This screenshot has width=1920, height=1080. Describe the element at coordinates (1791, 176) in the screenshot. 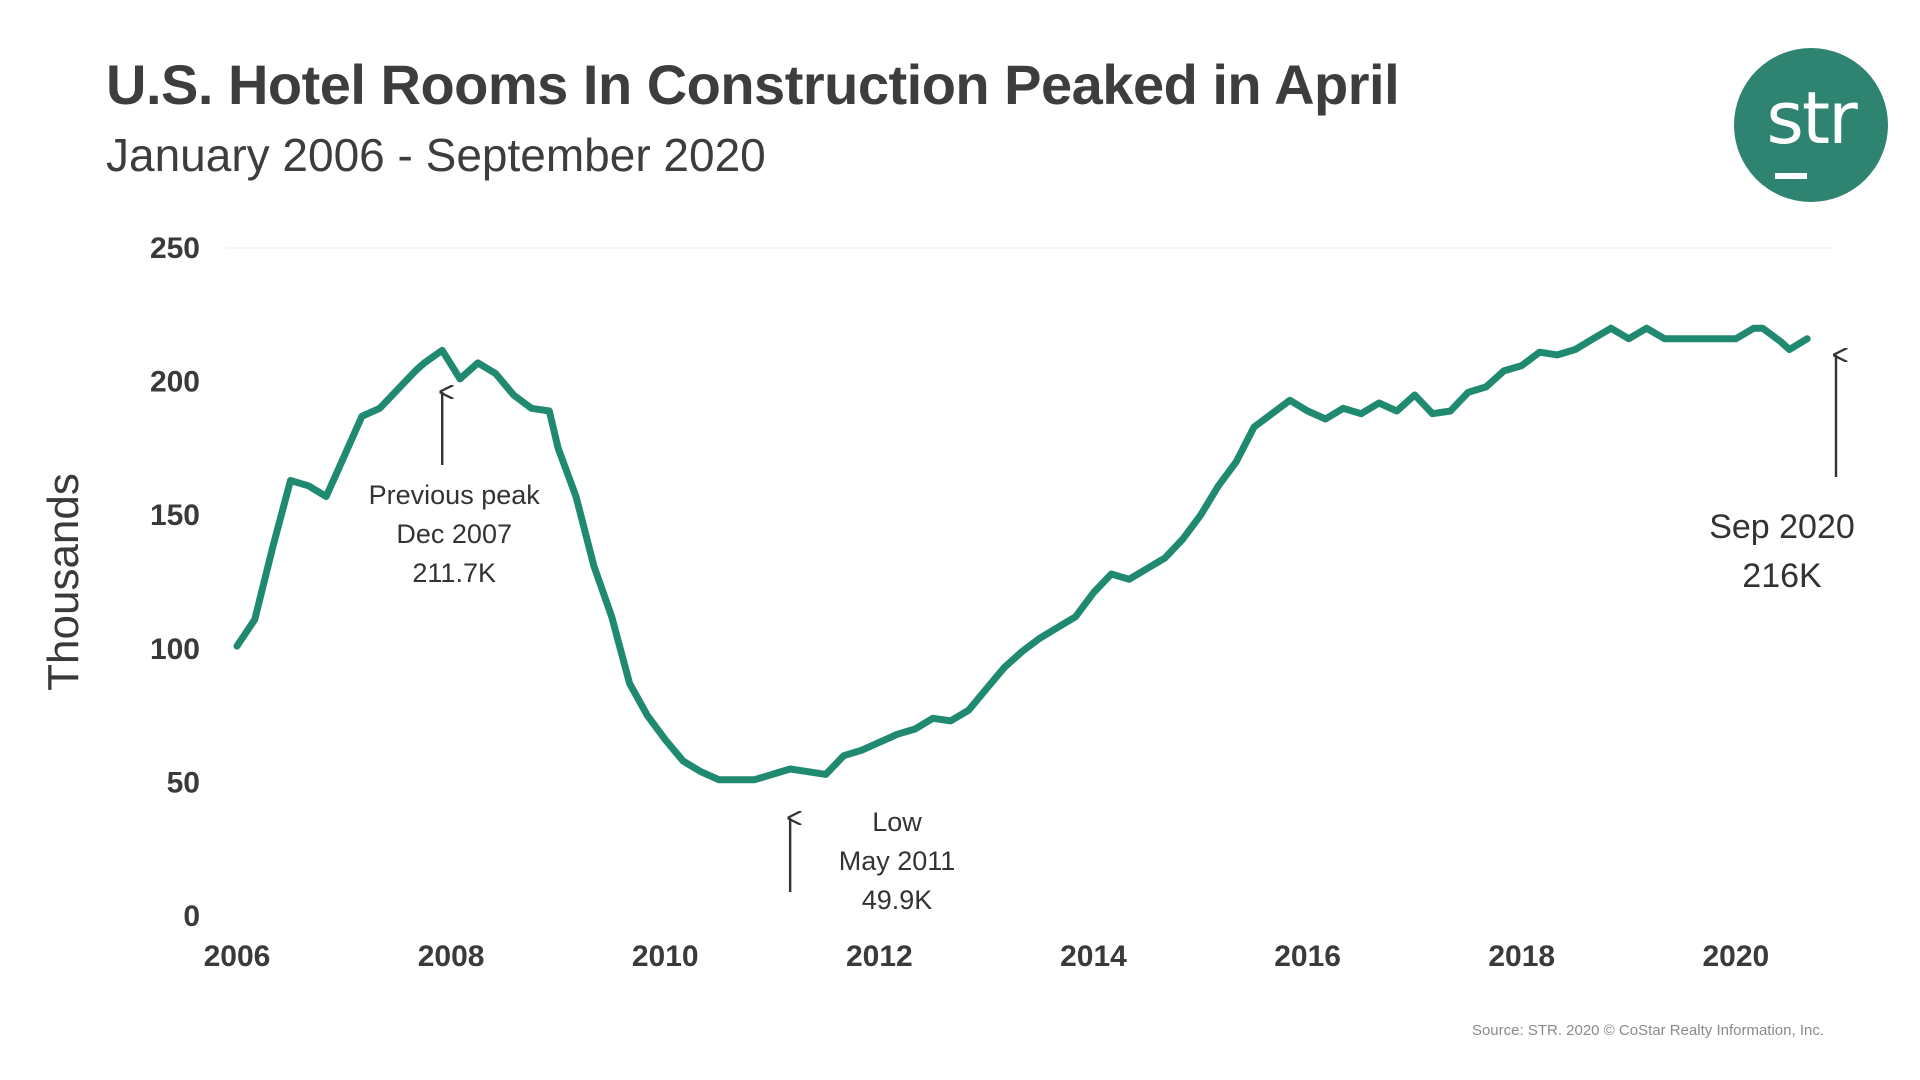

I see `logo-underline` at that location.